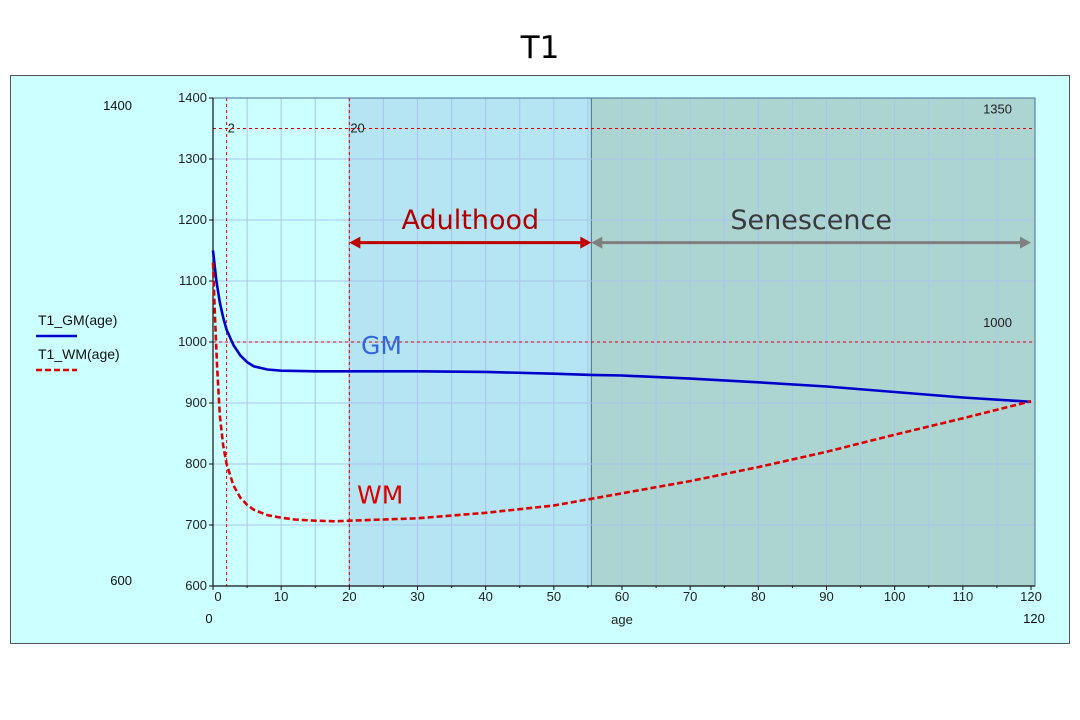  I want to click on x-tick-label-120: 120, so click(1031, 596).